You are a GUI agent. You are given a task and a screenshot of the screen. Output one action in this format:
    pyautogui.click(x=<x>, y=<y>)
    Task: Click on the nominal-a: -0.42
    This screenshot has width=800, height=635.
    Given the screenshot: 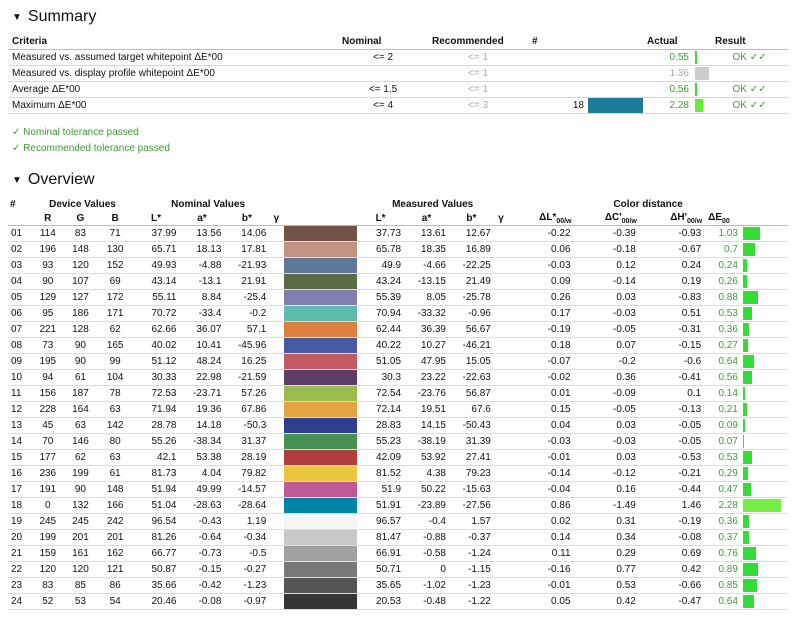 What is the action you would take?
    pyautogui.click(x=202, y=585)
    